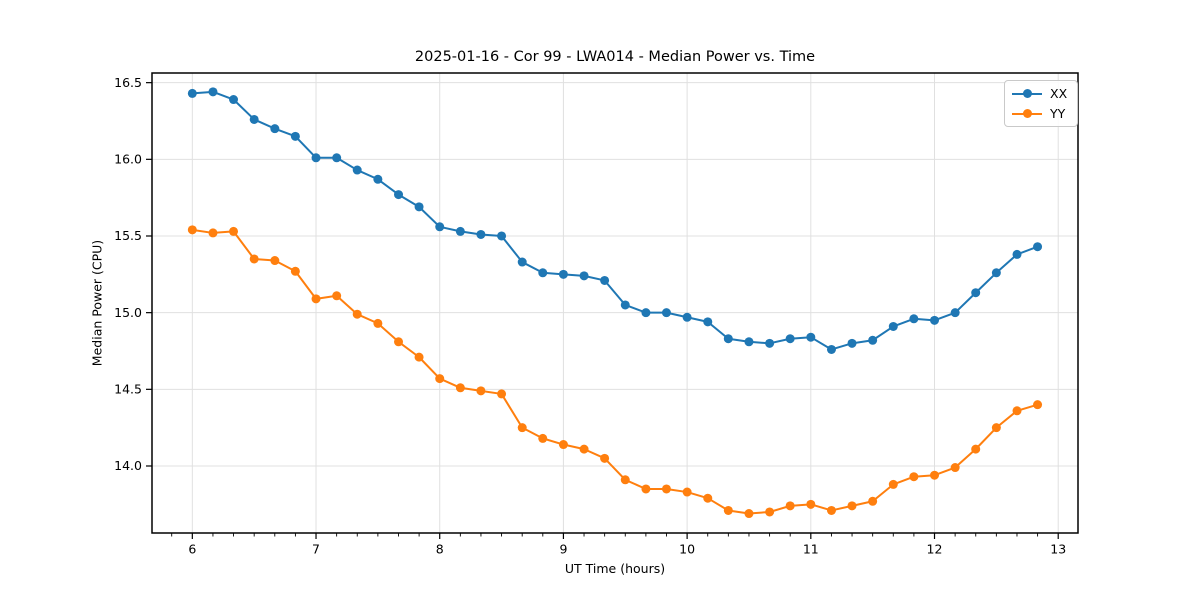  I want to click on y-tick-label: 16.5, so click(128, 82).